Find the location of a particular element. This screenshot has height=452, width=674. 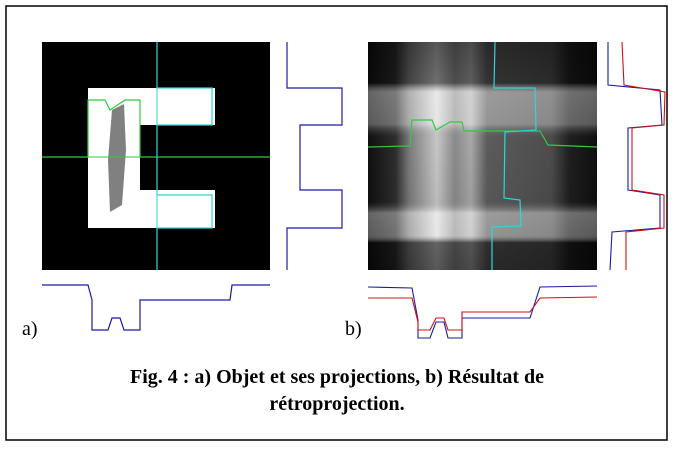

panel-label: a) is located at coordinates (30, 329).